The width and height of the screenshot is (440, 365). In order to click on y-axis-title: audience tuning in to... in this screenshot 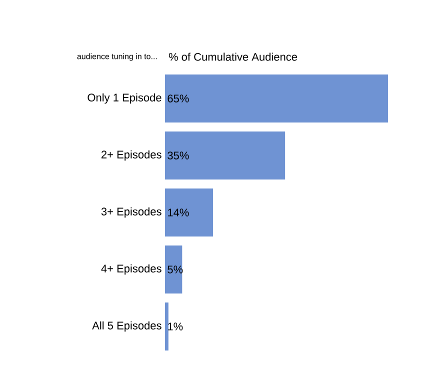, I will do `click(117, 57)`.